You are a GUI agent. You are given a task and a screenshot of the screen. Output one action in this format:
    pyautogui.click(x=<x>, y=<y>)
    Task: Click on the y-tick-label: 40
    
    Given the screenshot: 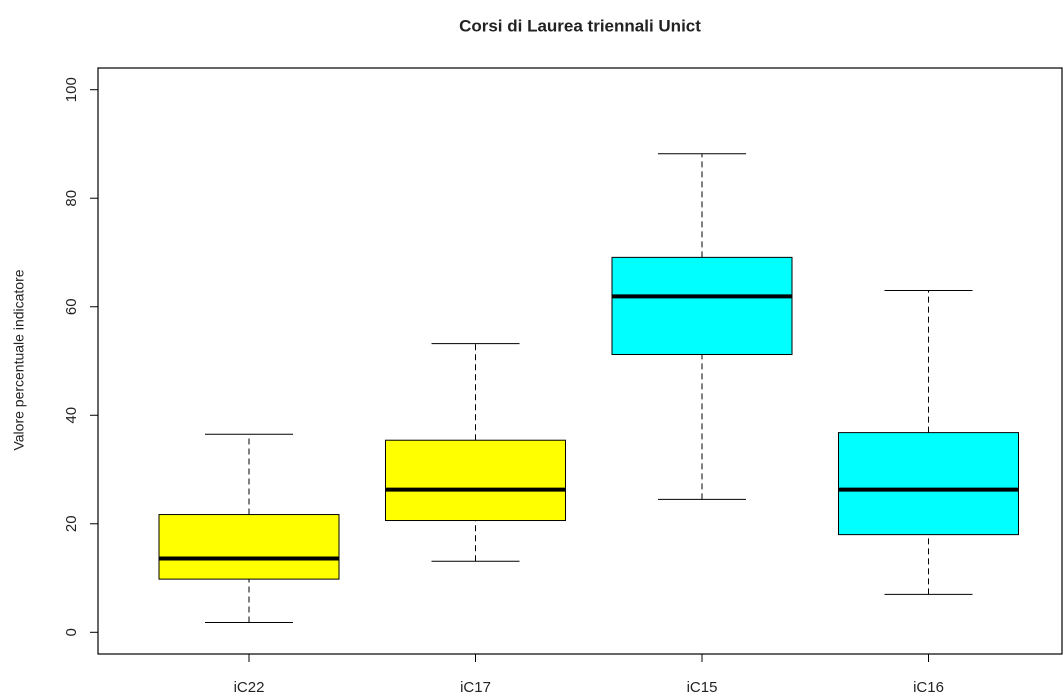 What is the action you would take?
    pyautogui.click(x=71, y=415)
    